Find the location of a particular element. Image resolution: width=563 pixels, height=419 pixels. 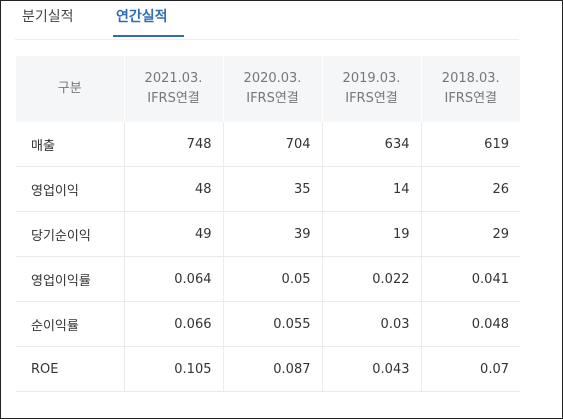

table-row-net-margin: 순이익률 0.066 0.055 0.03 0.048 is located at coordinates (268, 324).